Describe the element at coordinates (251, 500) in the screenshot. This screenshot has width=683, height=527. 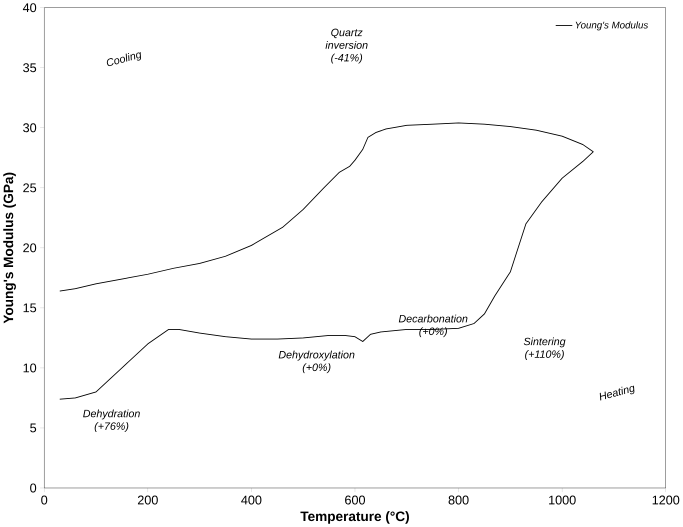
I see `x-tick-label: 400` at that location.